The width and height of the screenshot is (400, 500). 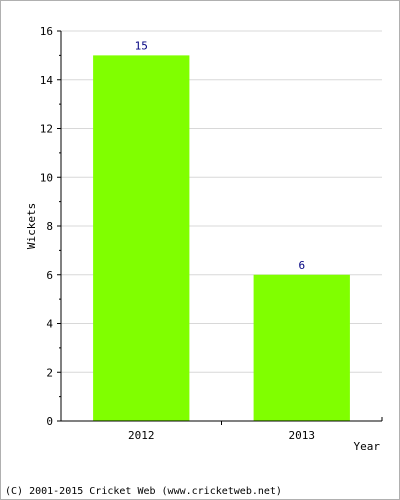 I want to click on y-tick-label: 0, so click(x=49, y=421).